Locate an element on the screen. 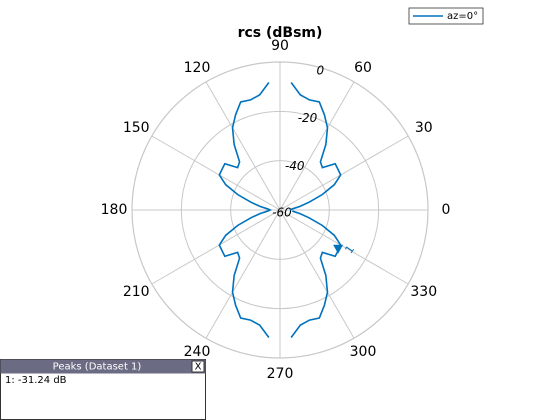 This screenshot has width=560, height=420. series-line is located at coordinates (280, 210).